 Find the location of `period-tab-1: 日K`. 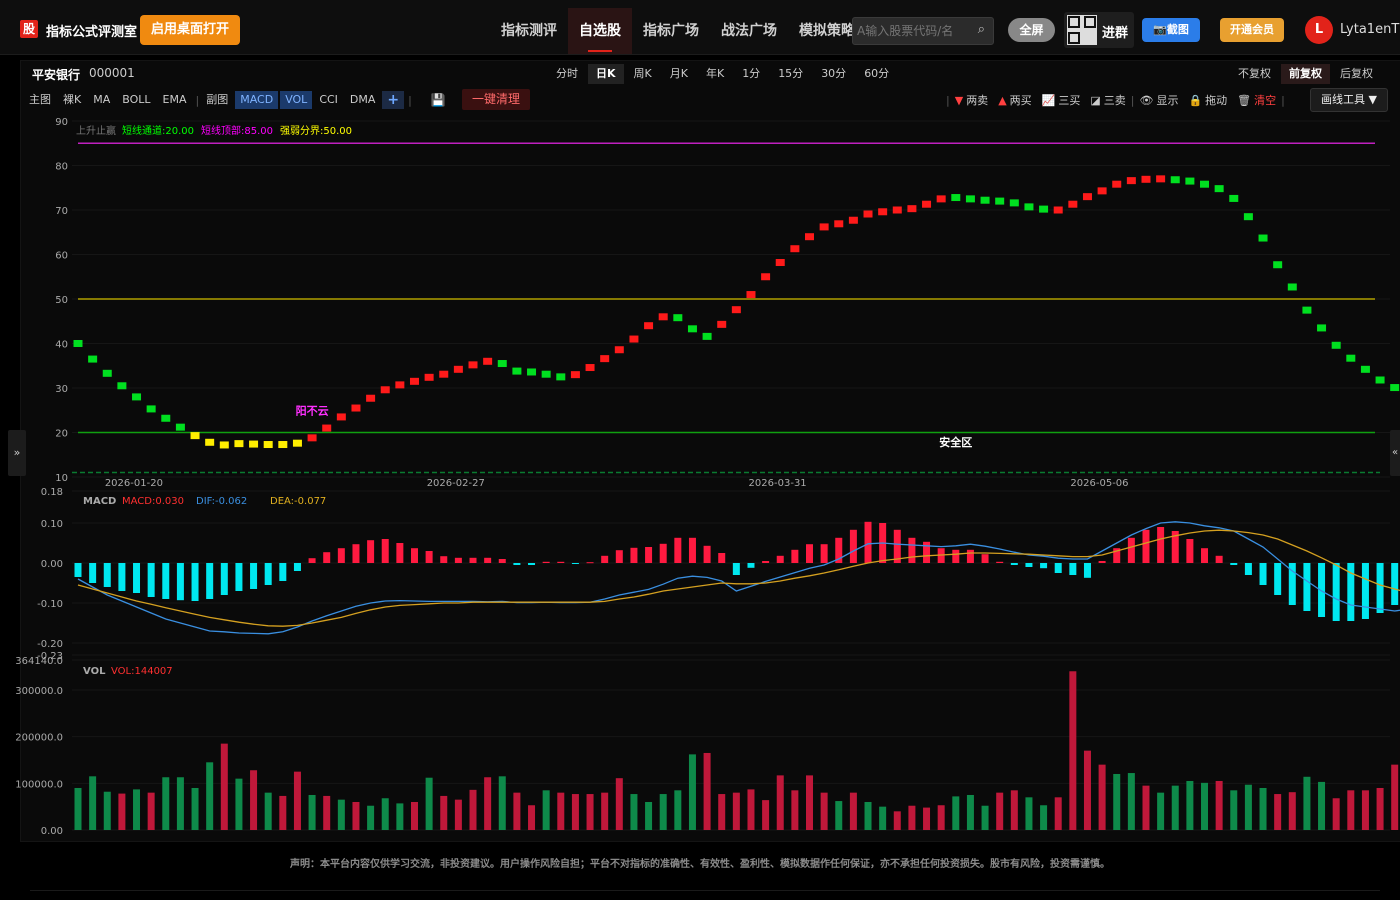

period-tab-1: 日K is located at coordinates (606, 74).